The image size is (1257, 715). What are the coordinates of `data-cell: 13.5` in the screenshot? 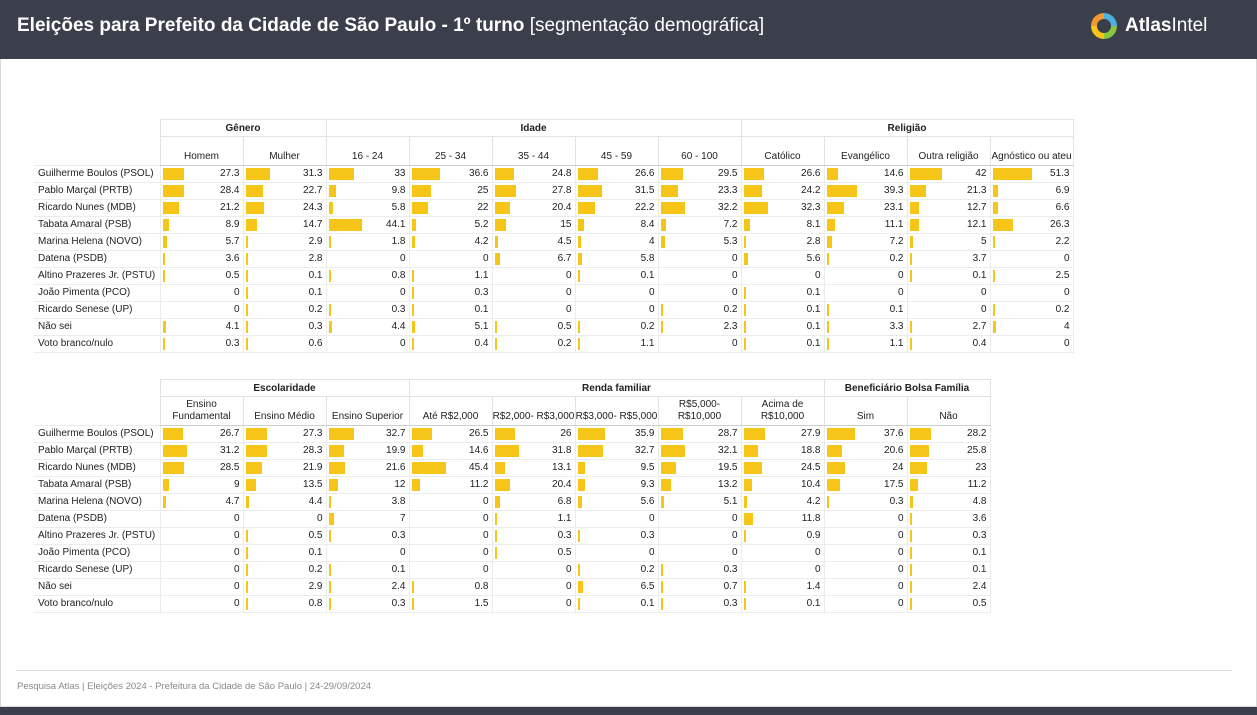 It's located at (284, 484).